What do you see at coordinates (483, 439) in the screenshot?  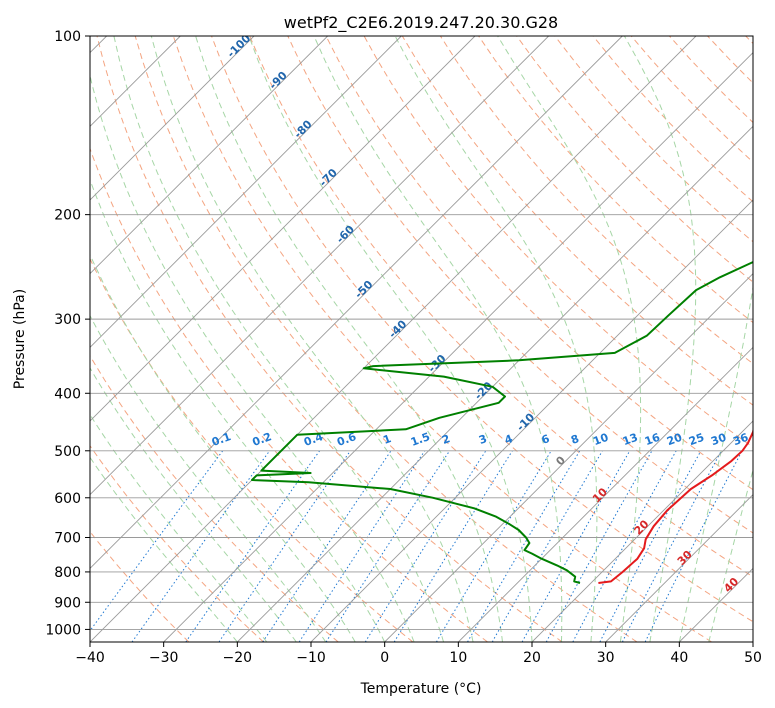 I see `mixing-ratio-label: 3` at bounding box center [483, 439].